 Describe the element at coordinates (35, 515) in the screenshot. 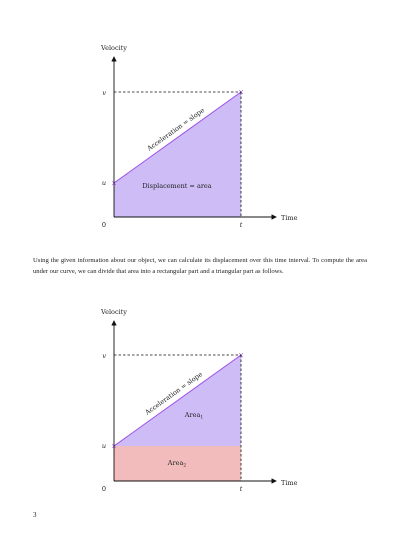

I see `page-number: 3` at that location.